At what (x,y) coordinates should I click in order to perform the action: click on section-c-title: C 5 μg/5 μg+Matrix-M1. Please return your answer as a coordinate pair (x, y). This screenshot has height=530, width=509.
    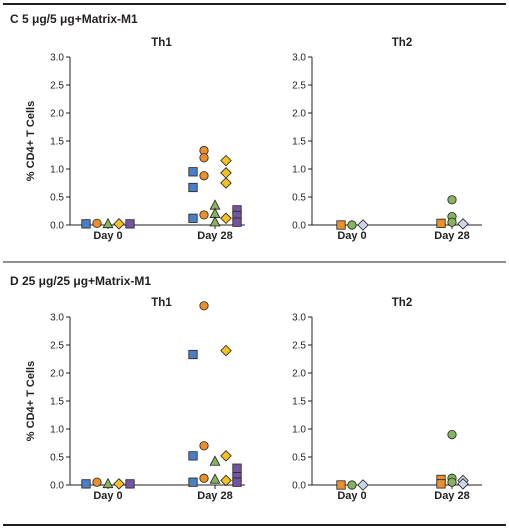
    Looking at the image, I should click on (74, 19).